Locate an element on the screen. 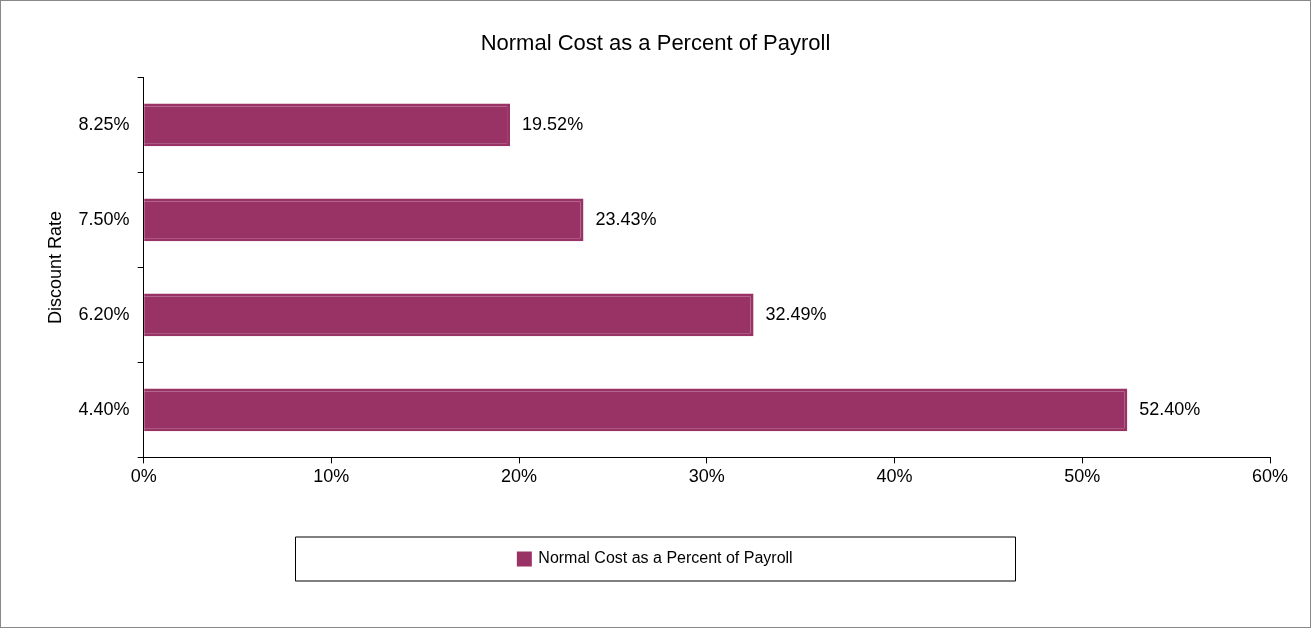 This screenshot has height=628, width=1311. x-tick-label: 40% is located at coordinates (894, 476).